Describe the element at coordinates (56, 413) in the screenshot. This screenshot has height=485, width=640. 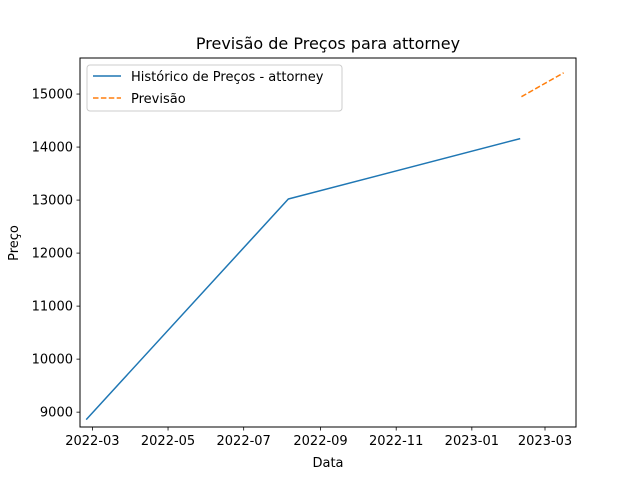
I see `y-tick-label: 9000` at that location.